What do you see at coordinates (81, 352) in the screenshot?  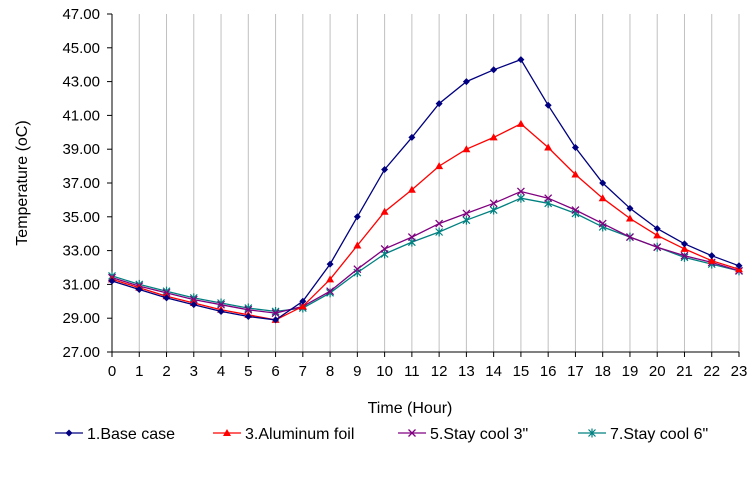 I see `y-tick-label: 27.00` at bounding box center [81, 352].